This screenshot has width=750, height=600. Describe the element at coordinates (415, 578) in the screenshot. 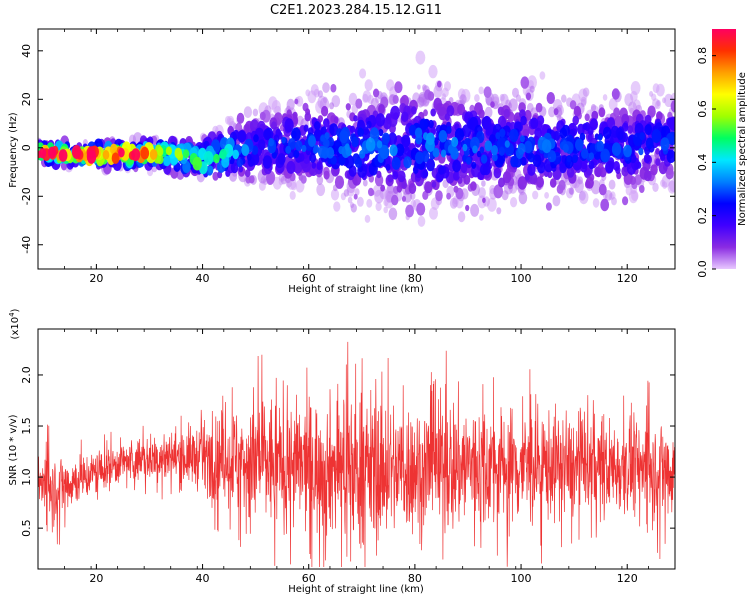

I see `x-tick-label: 80` at that location.